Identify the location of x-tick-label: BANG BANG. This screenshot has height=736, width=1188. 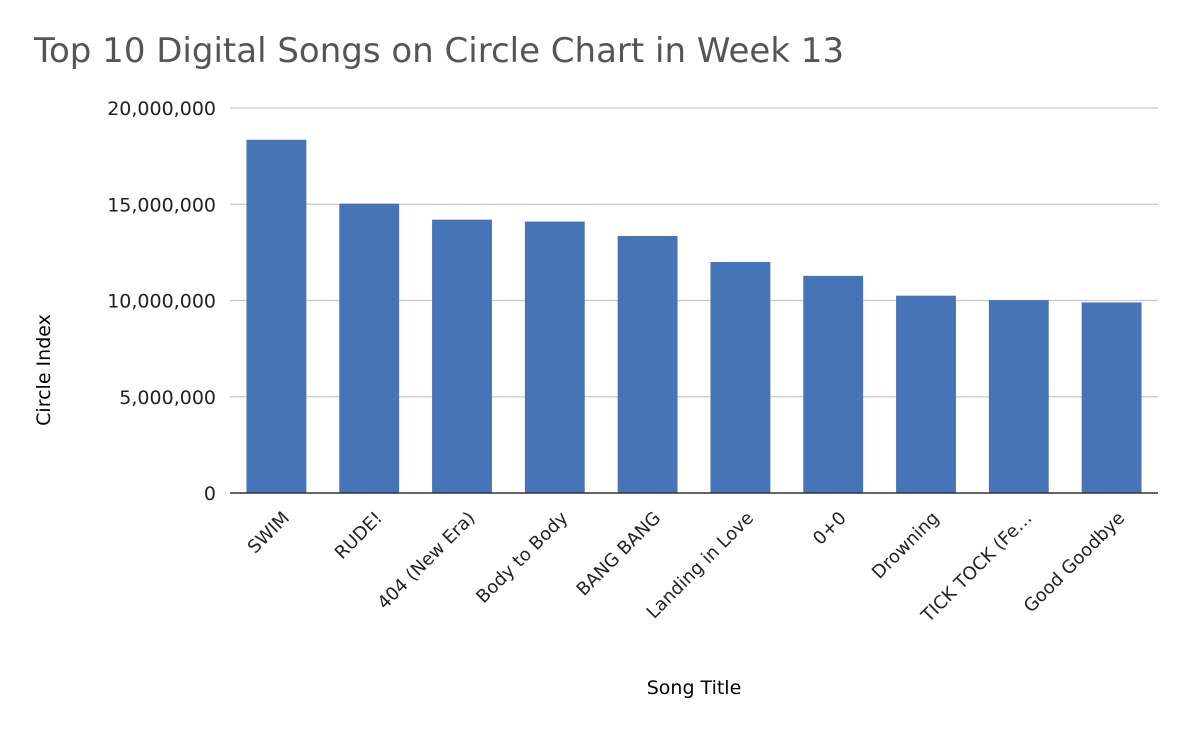
(619, 554).